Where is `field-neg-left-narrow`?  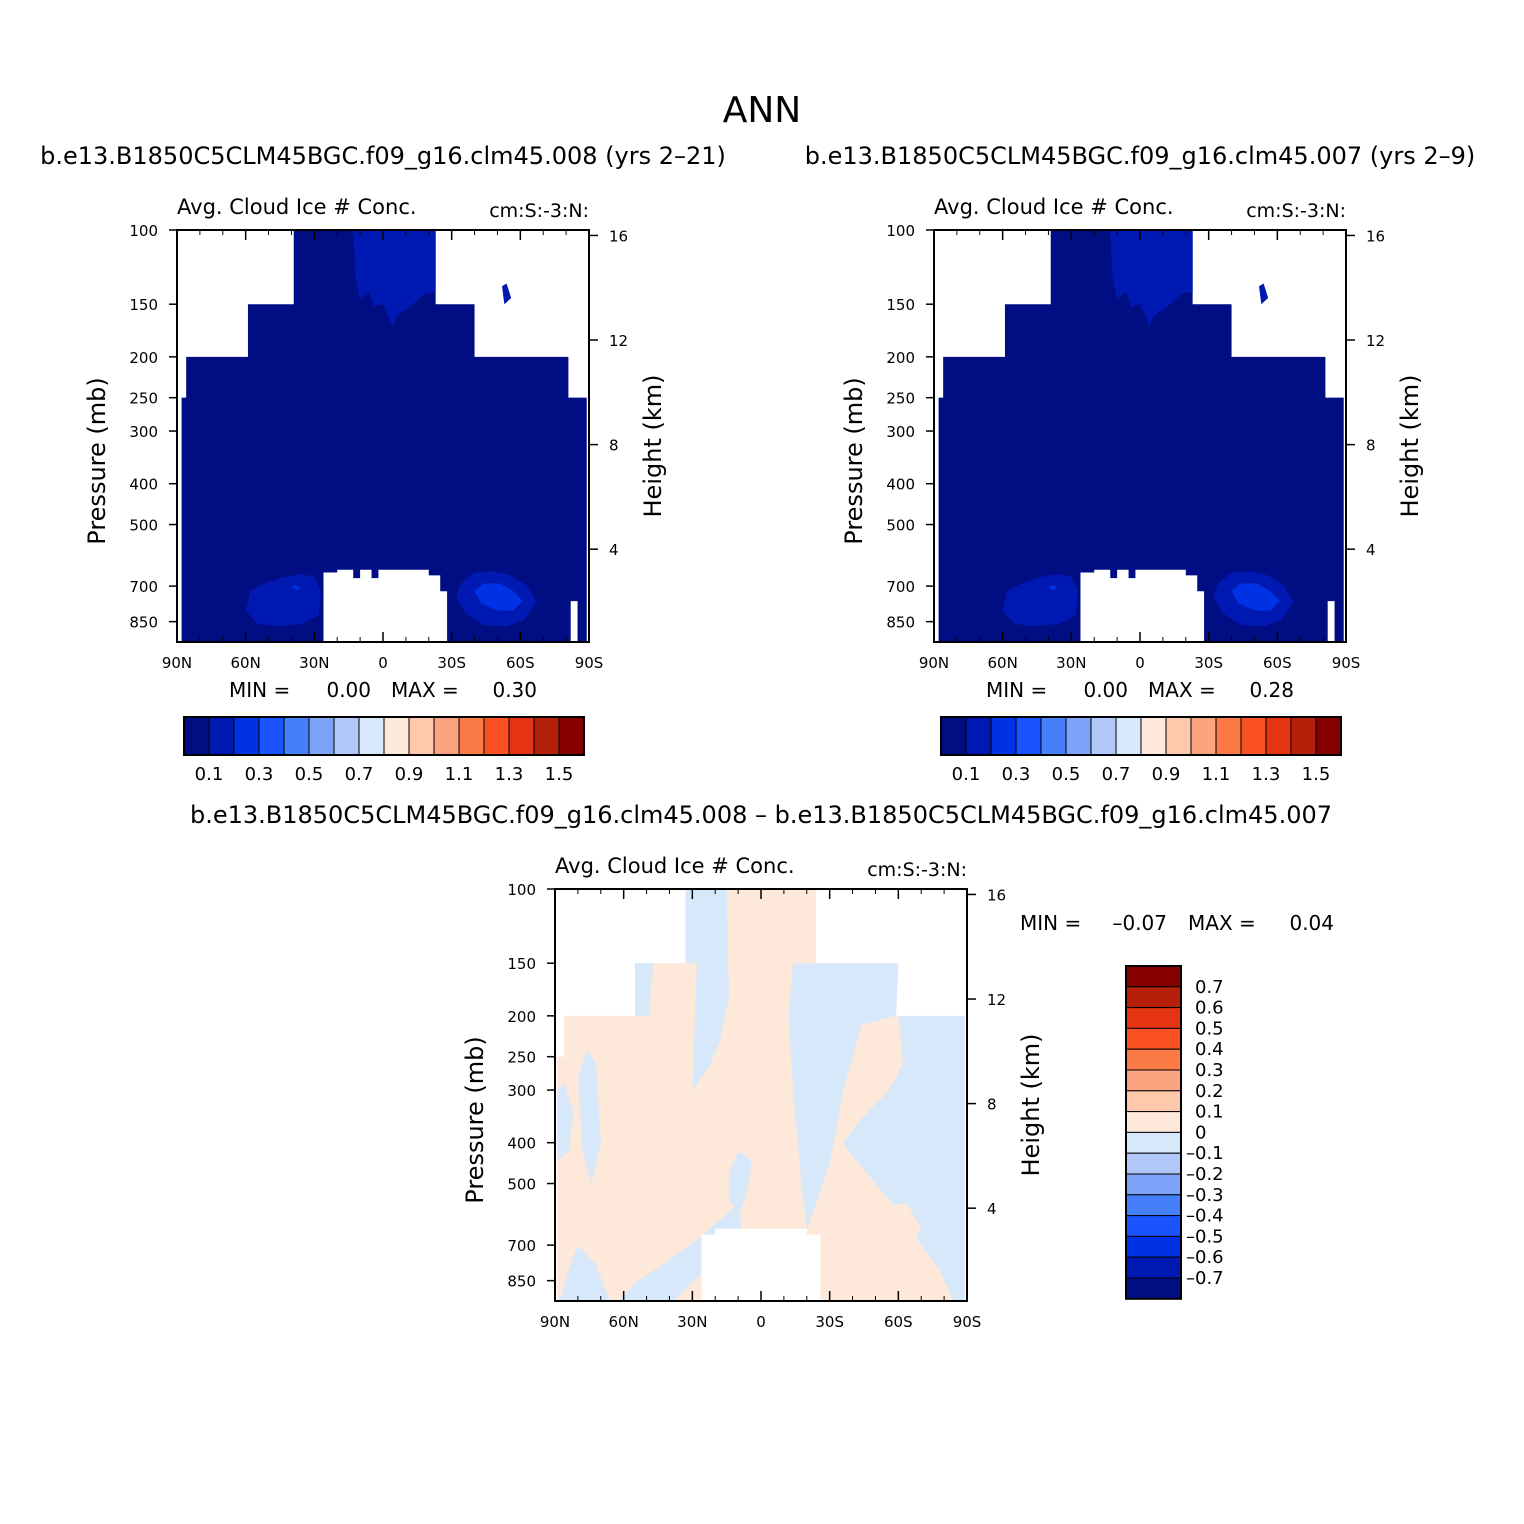 field-neg-left-narrow is located at coordinates (589, 1116).